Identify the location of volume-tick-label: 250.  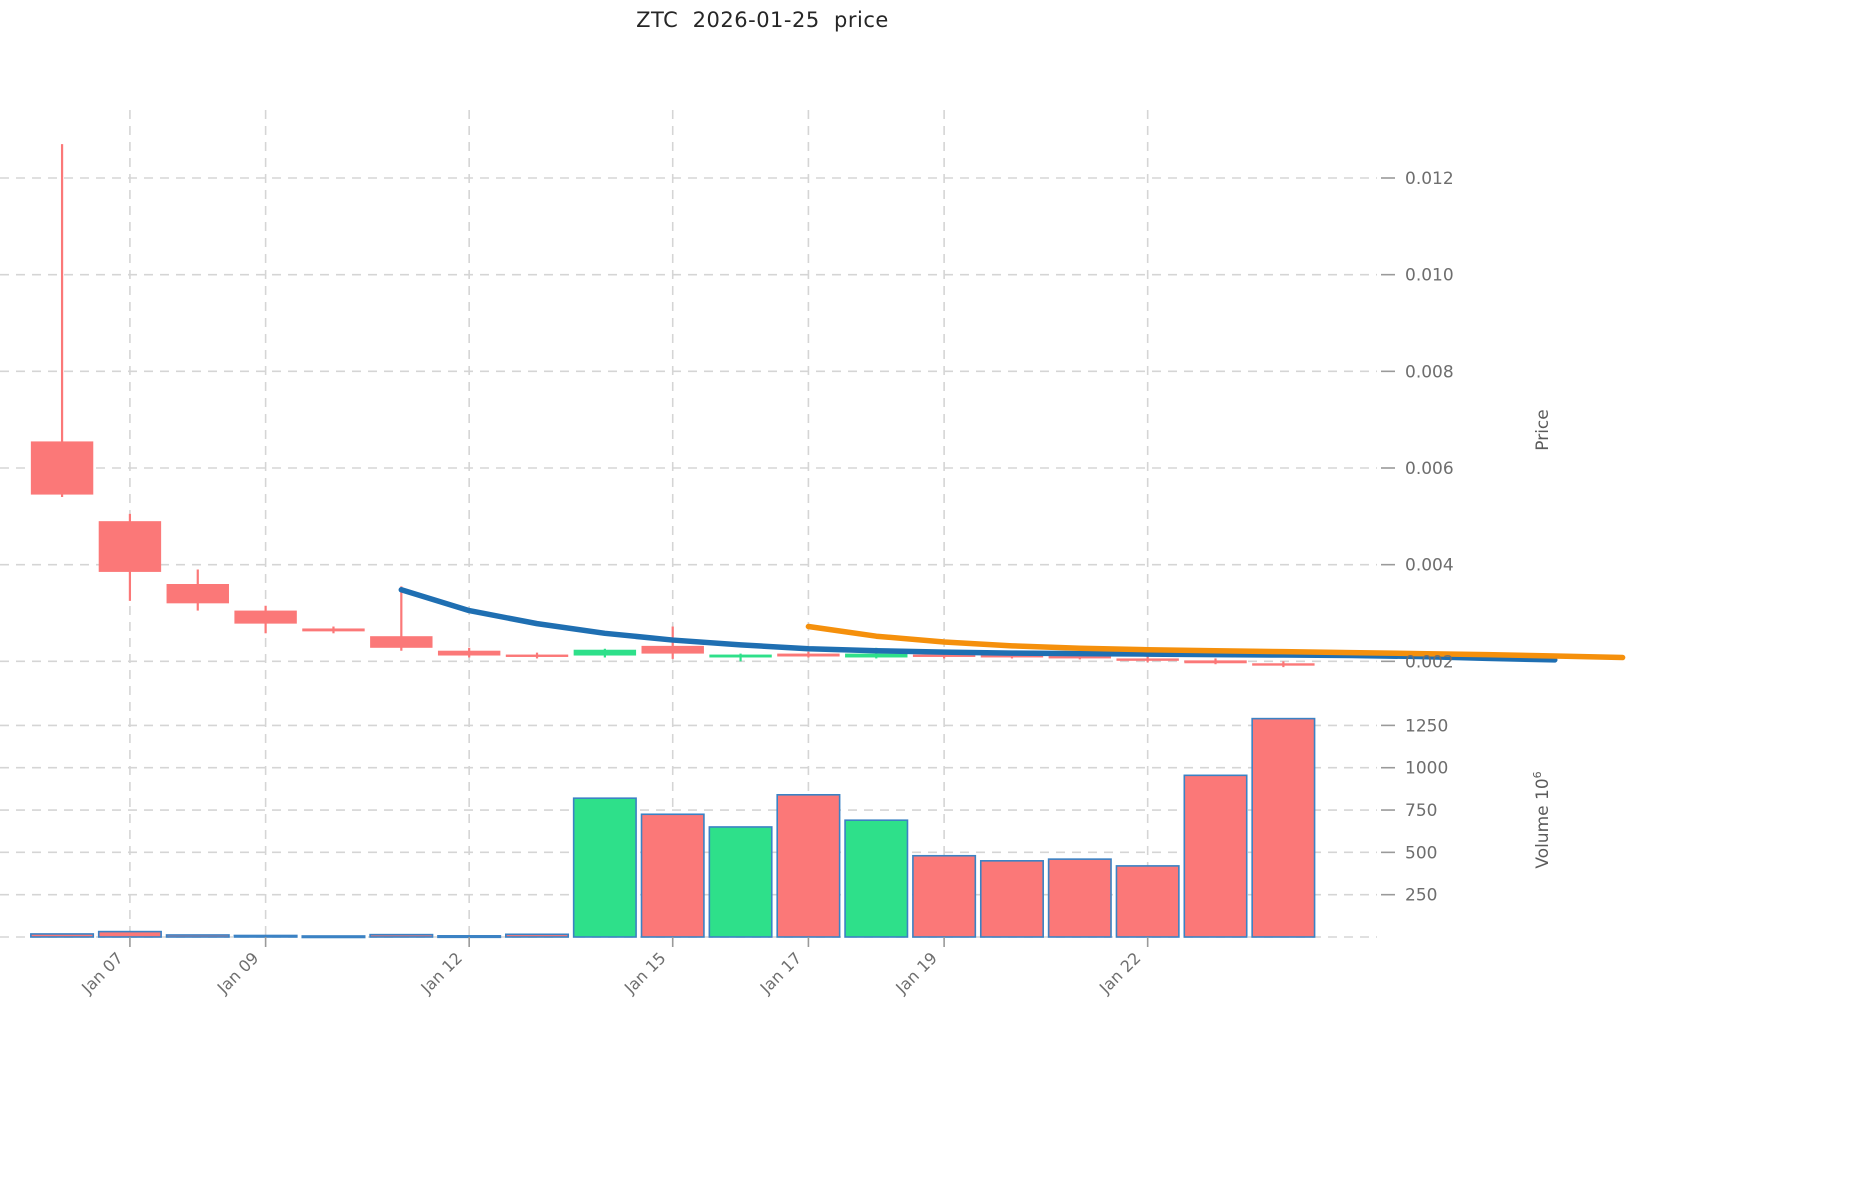
(1421, 896).